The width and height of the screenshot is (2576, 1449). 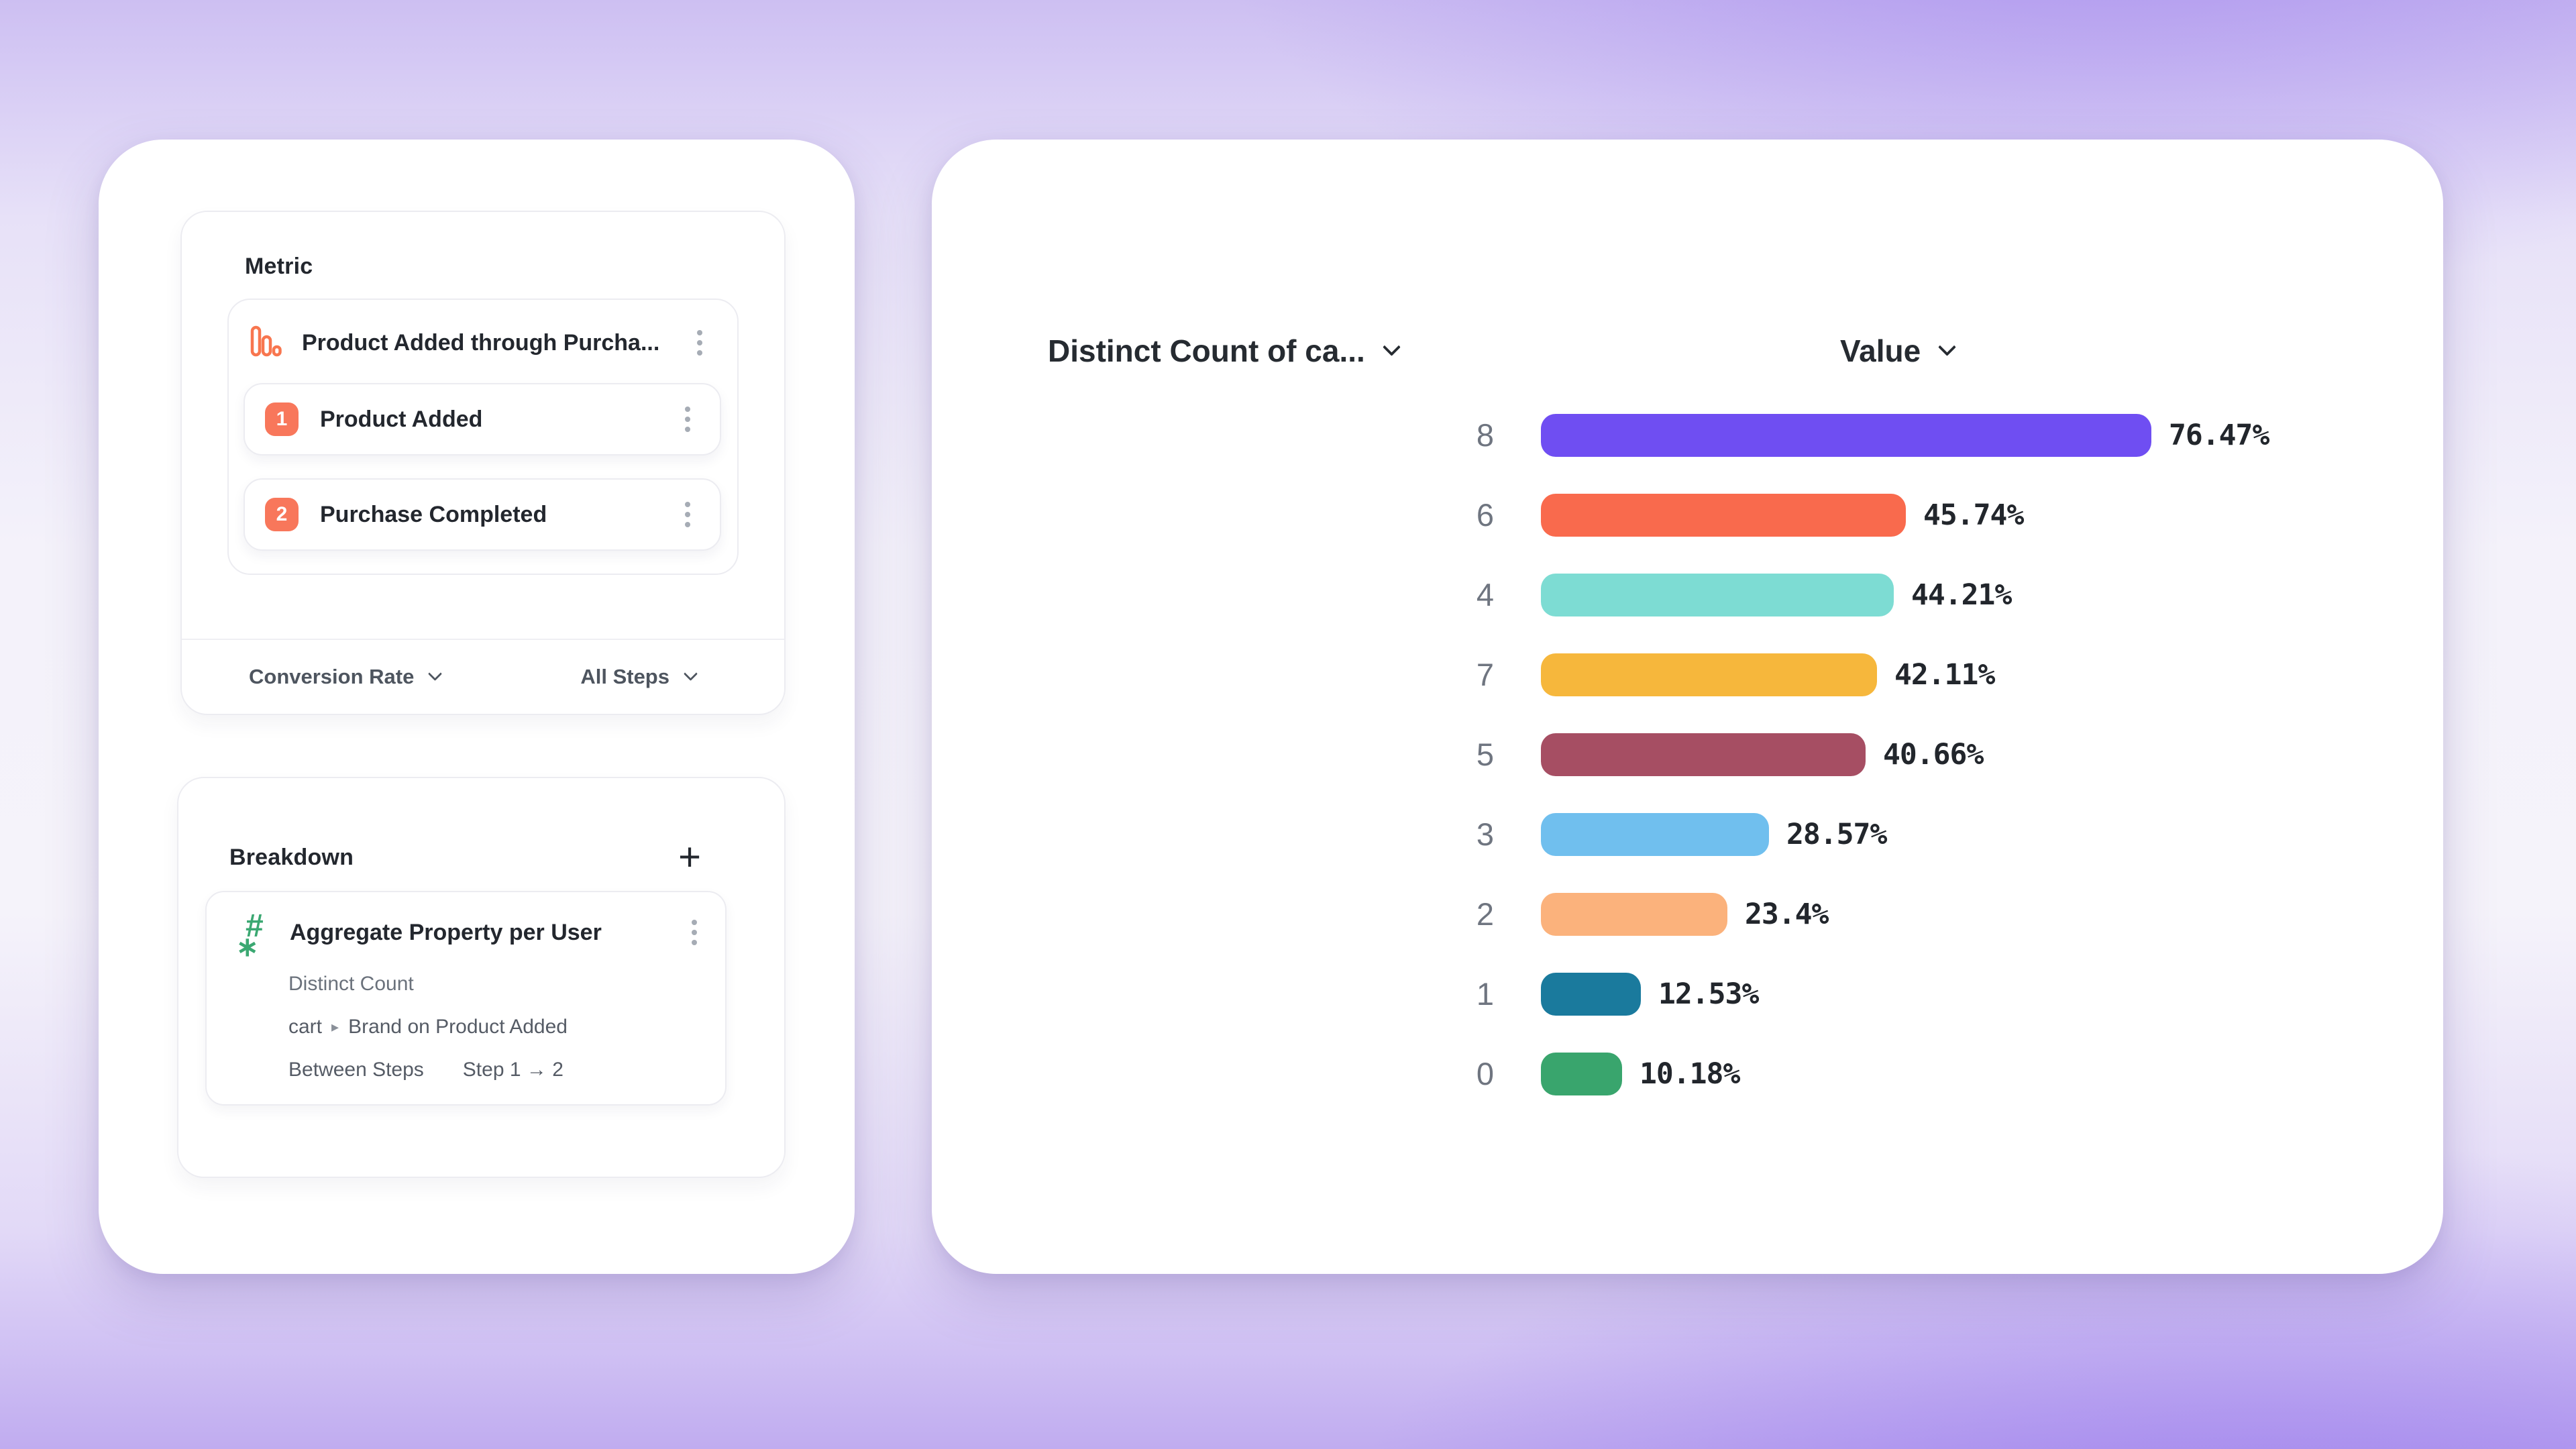 What do you see at coordinates (1961, 595) in the screenshot?
I see `value-label: 44.21%` at bounding box center [1961, 595].